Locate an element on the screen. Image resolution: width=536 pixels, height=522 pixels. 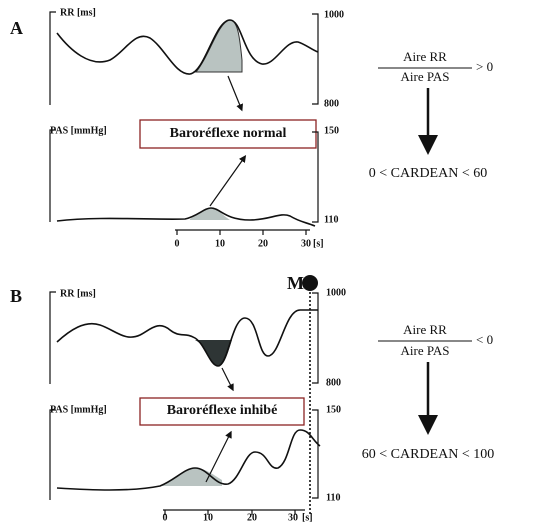
box-text: Baroréflexe inhibé is located at coordinates (222, 410).